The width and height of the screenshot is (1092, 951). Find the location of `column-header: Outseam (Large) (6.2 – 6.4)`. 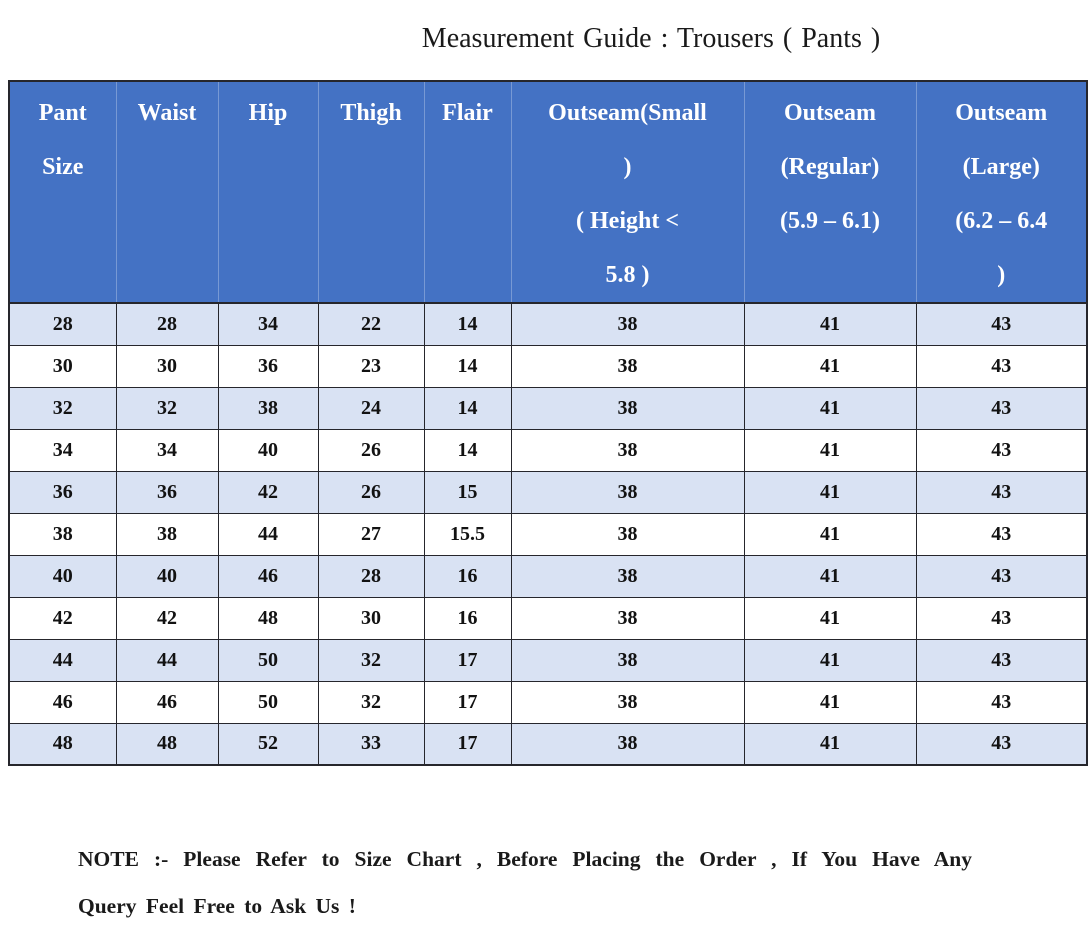

column-header: Outseam (Large) (6.2 – 6.4) is located at coordinates (1001, 192).